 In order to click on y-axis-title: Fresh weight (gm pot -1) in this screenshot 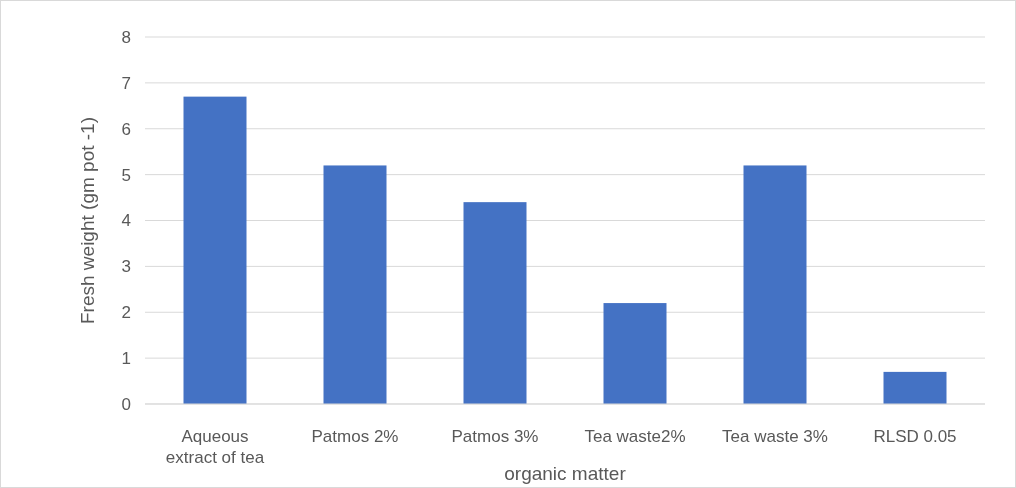, I will do `click(87, 220)`.